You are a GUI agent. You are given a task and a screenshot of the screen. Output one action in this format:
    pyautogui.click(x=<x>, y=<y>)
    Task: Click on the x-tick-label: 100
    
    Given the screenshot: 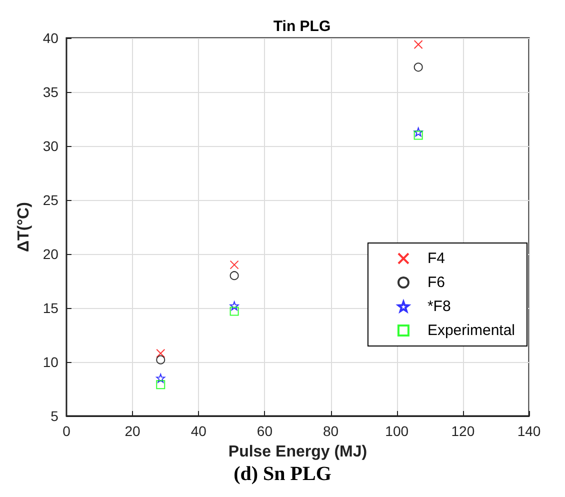 What is the action you would take?
    pyautogui.click(x=397, y=431)
    